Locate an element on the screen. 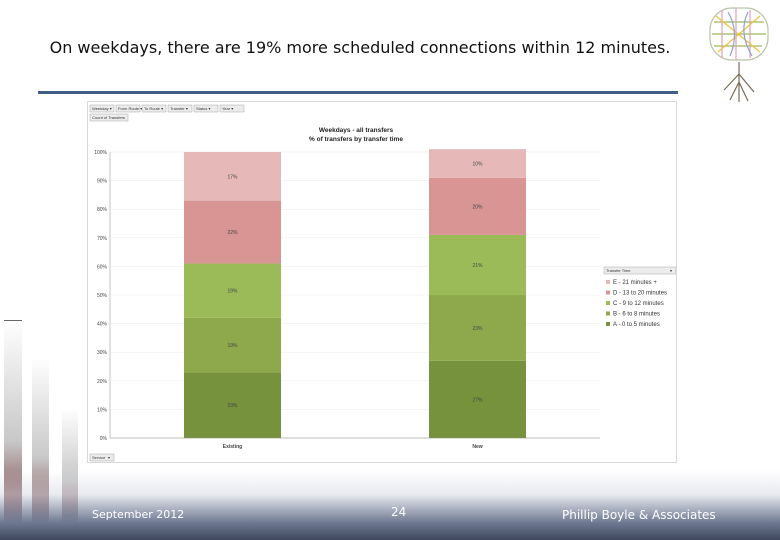 This screenshot has height=540, width=780. footer-band is located at coordinates (390, 505).